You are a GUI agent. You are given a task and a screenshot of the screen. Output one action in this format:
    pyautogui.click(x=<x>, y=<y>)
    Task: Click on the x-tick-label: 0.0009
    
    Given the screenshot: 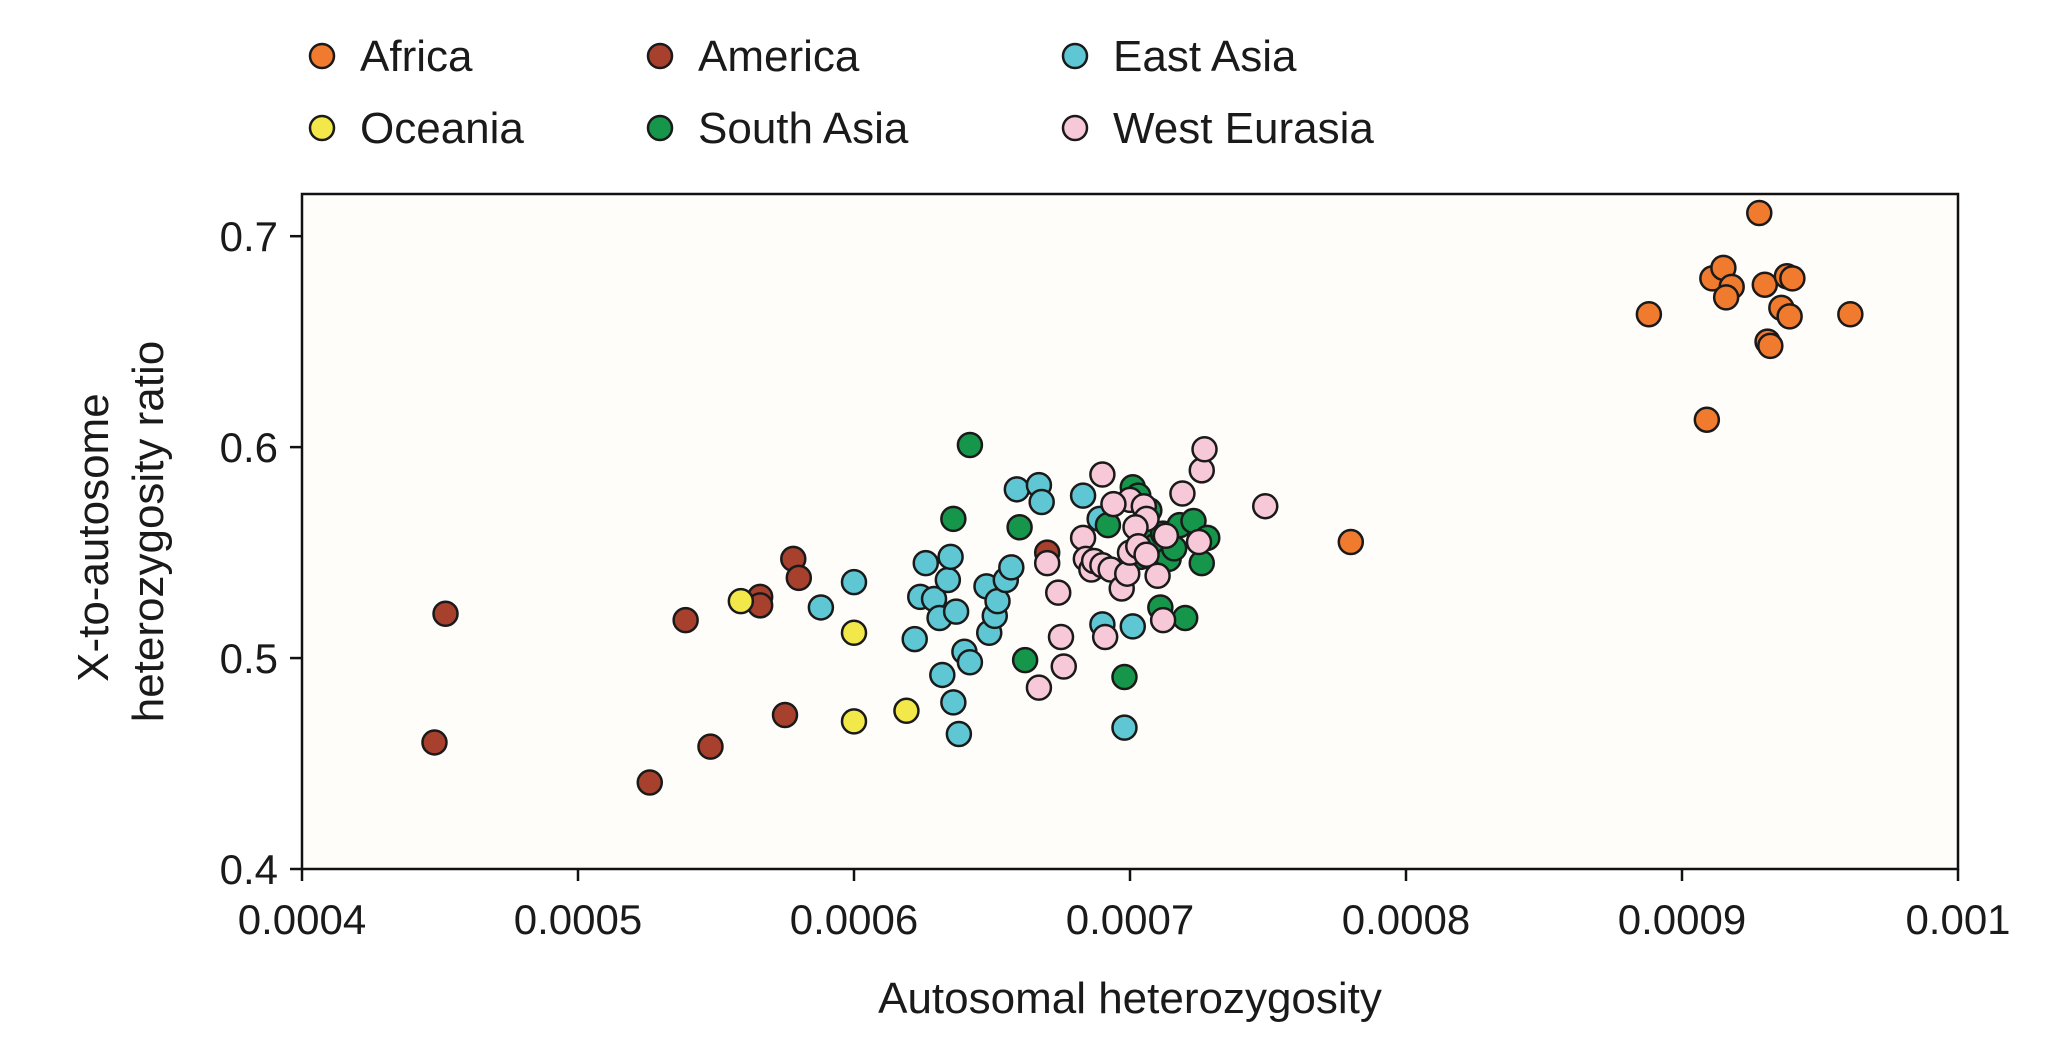 What is the action you would take?
    pyautogui.click(x=1682, y=919)
    